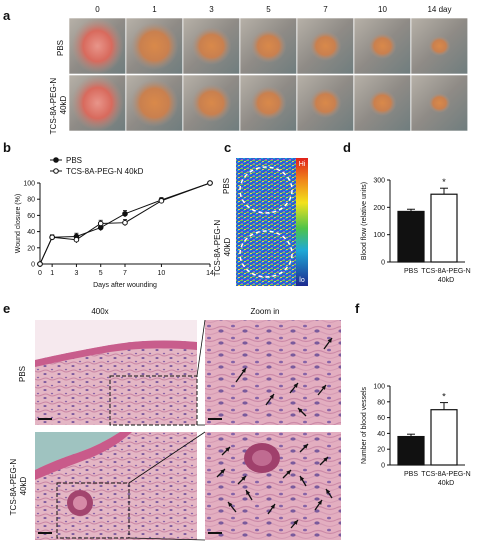 The width and height of the screenshot is (480, 550). Describe the element at coordinates (357, 308) in the screenshot. I see `panel-f-label: f` at that location.